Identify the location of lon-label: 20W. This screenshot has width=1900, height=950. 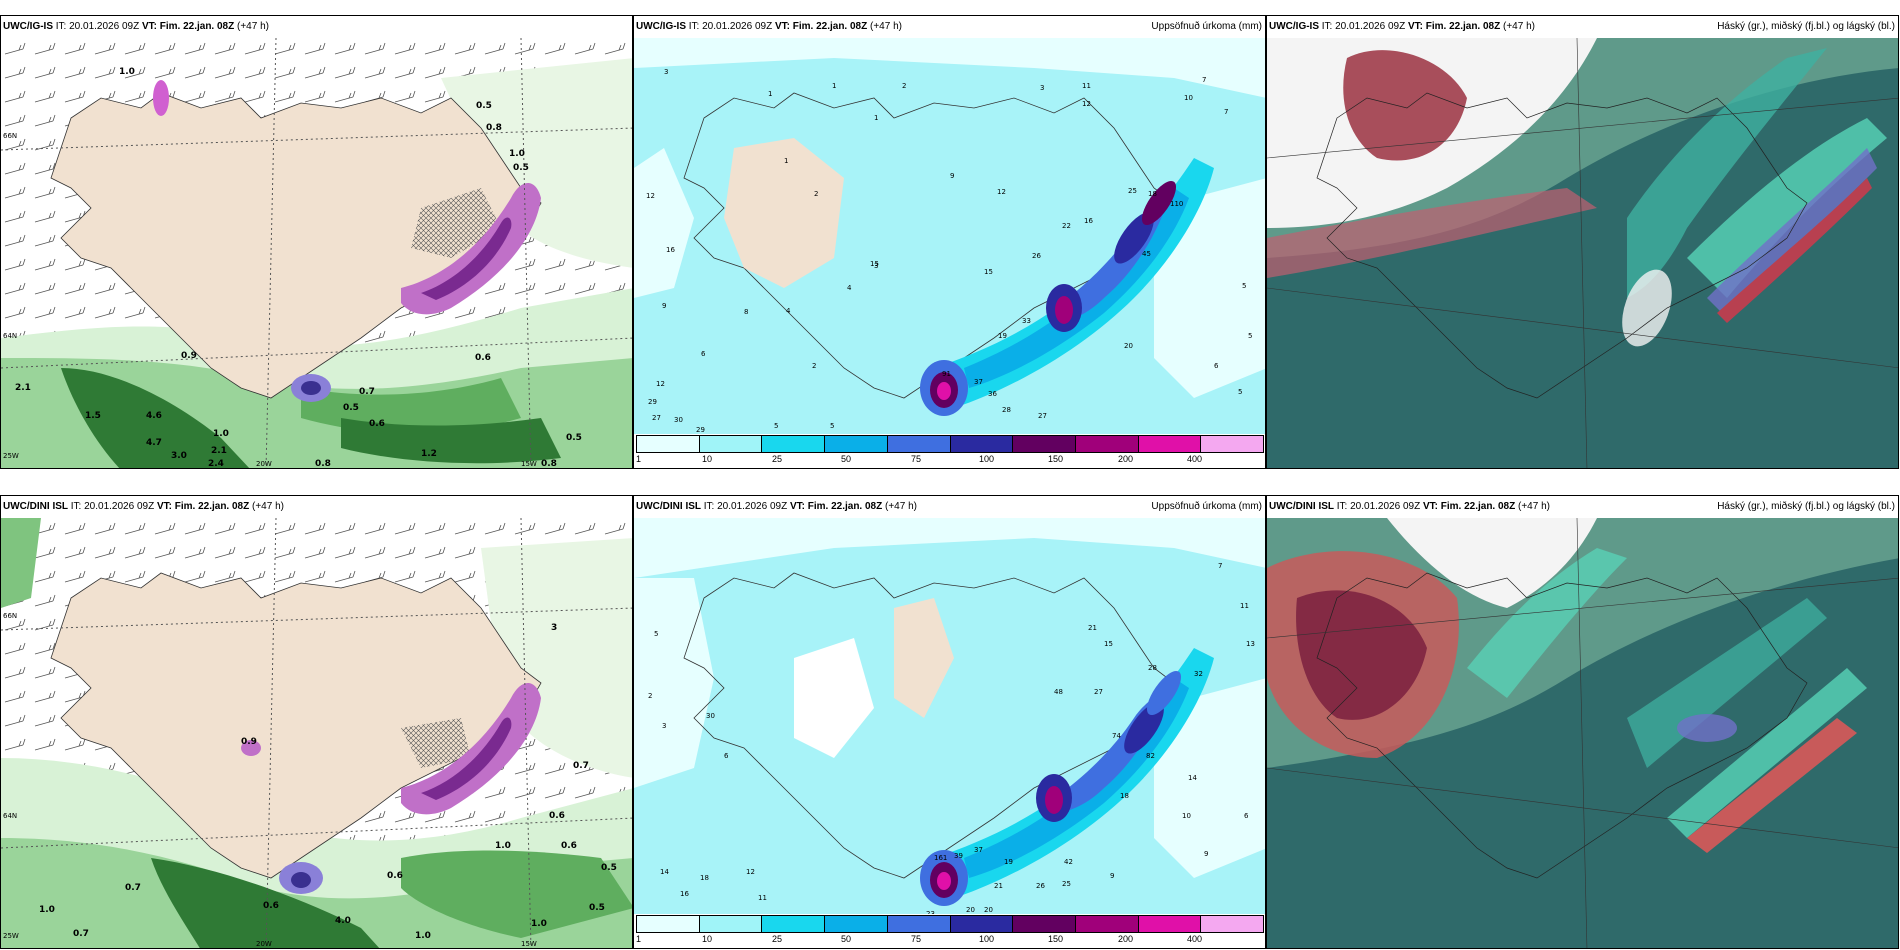
(264, 464).